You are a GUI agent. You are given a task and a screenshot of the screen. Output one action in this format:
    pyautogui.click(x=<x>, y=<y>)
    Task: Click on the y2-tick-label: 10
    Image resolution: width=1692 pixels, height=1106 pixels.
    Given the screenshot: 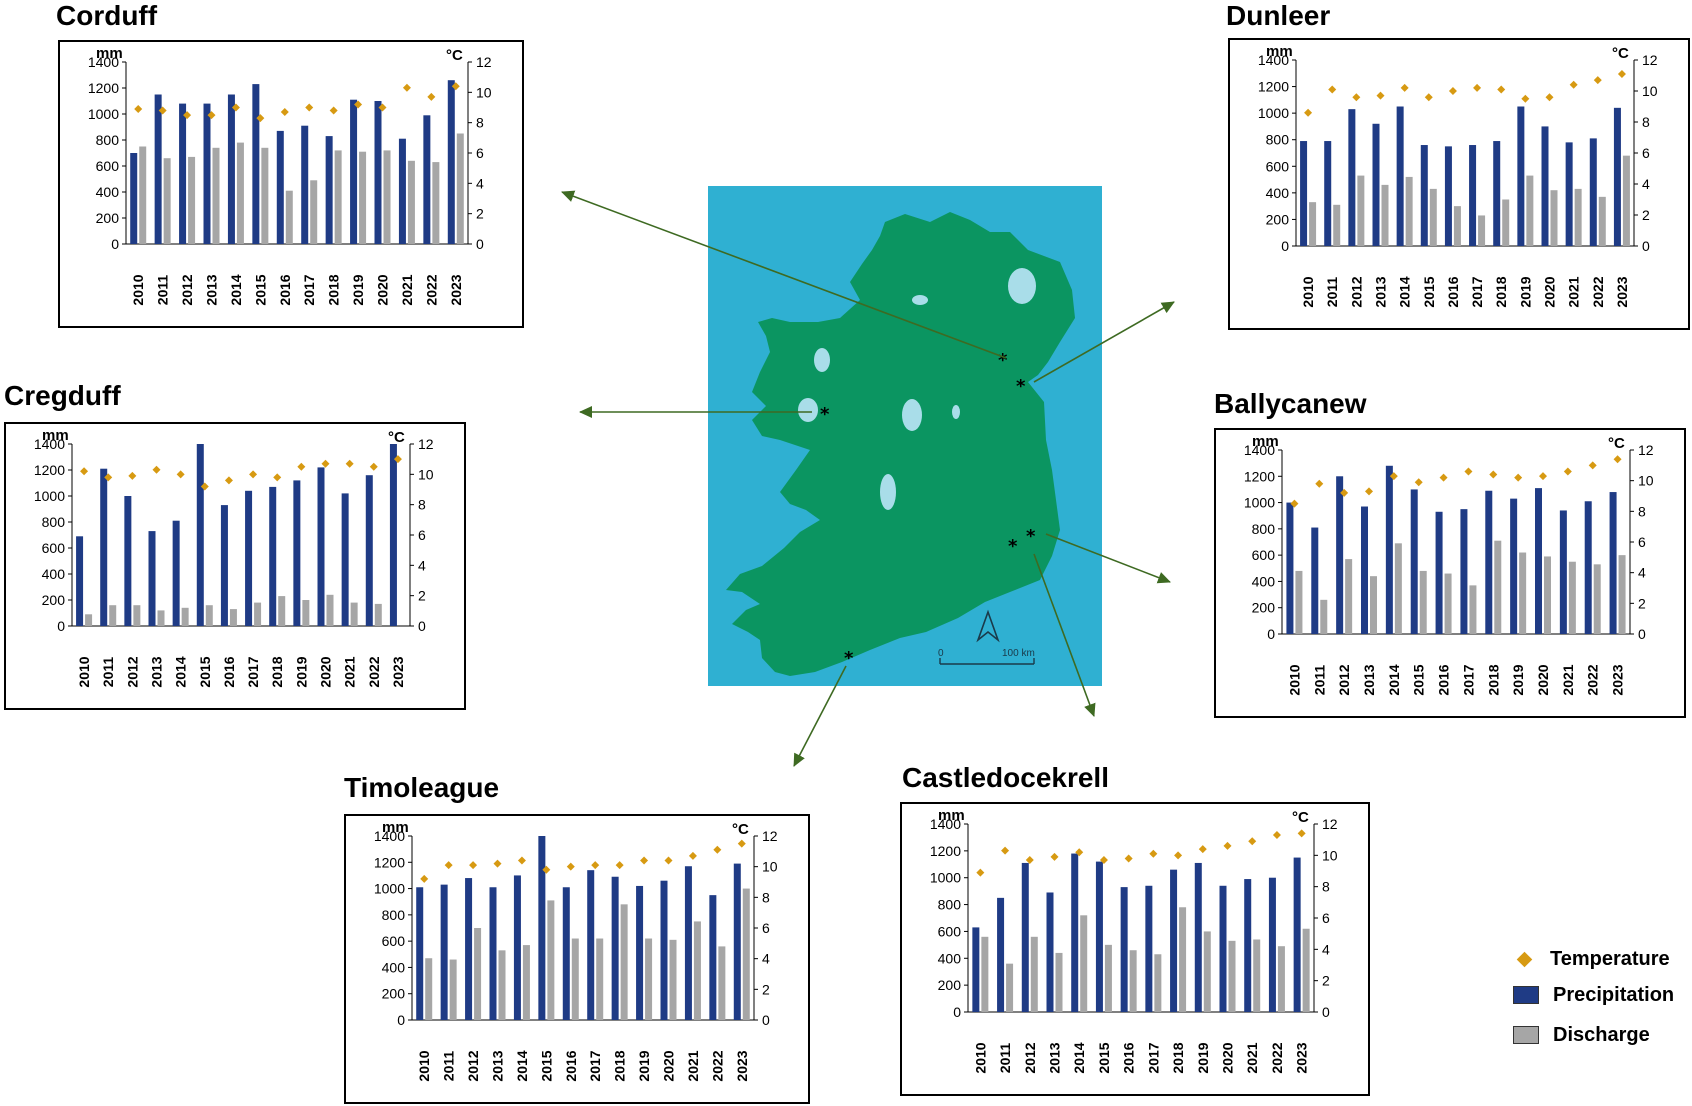 What is the action you would take?
    pyautogui.click(x=1330, y=855)
    